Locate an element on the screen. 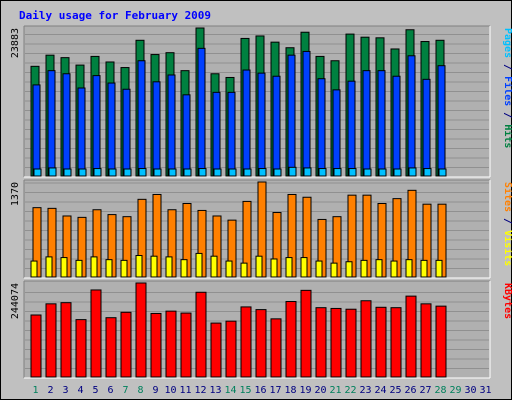 The width and height of the screenshot is (512, 400). x-tick-label: 21 is located at coordinates (335, 390).